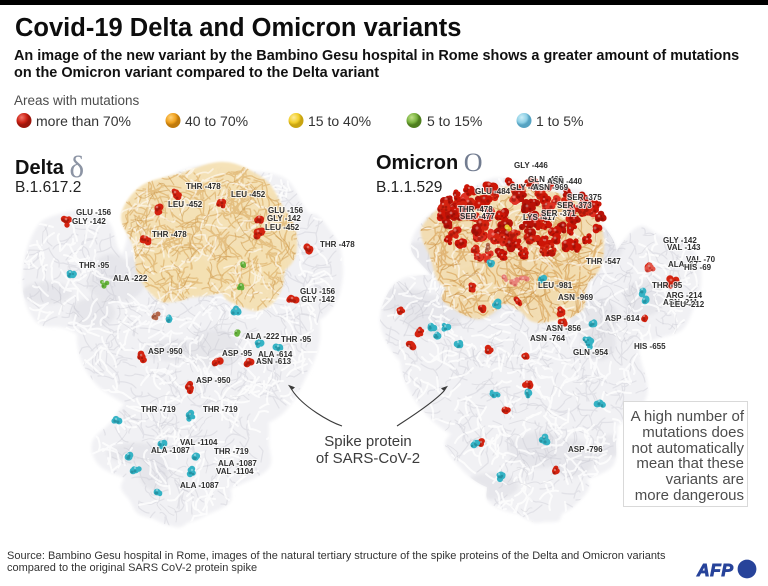 The width and height of the screenshot is (768, 586). What do you see at coordinates (275, 354) in the screenshot?
I see `svg-text: ALA -614` at bounding box center [275, 354].